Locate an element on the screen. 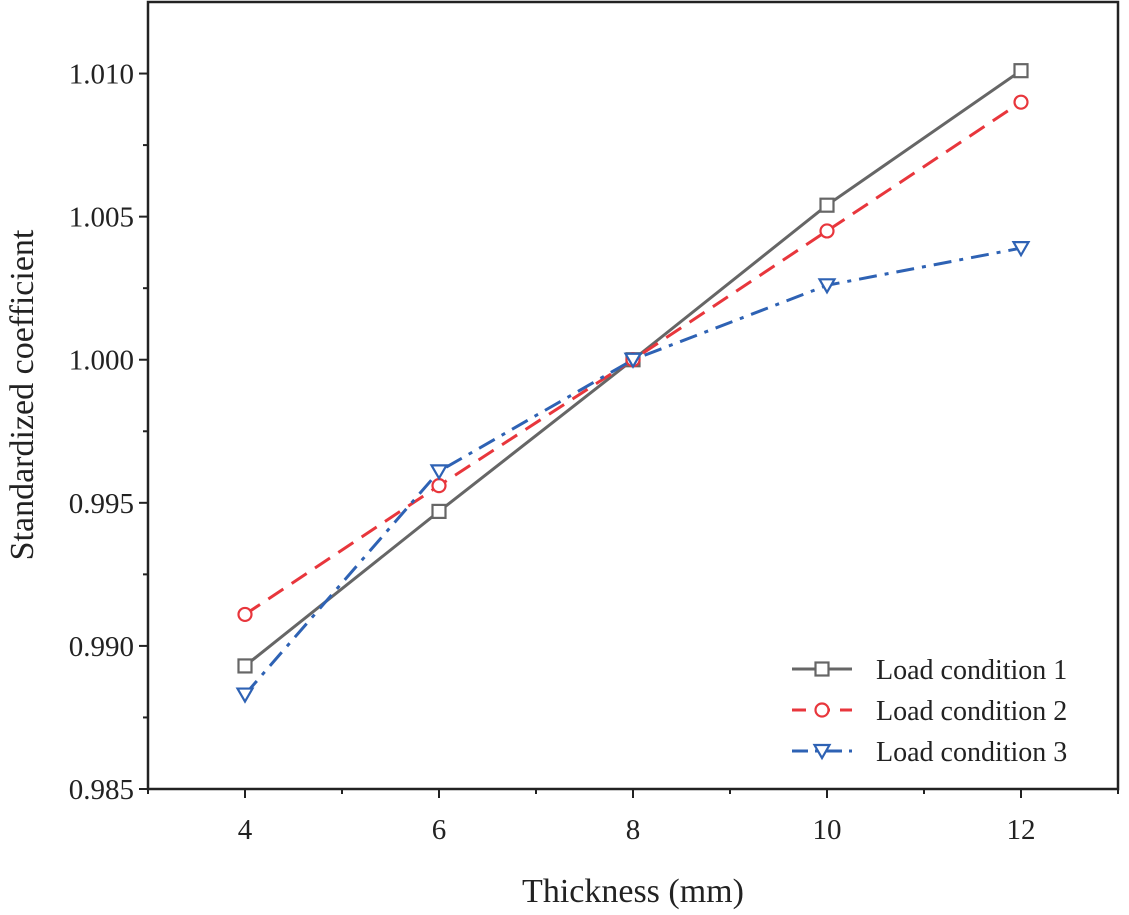 The image size is (1129, 915). y-tick-label: 0.995 is located at coordinates (101, 504).